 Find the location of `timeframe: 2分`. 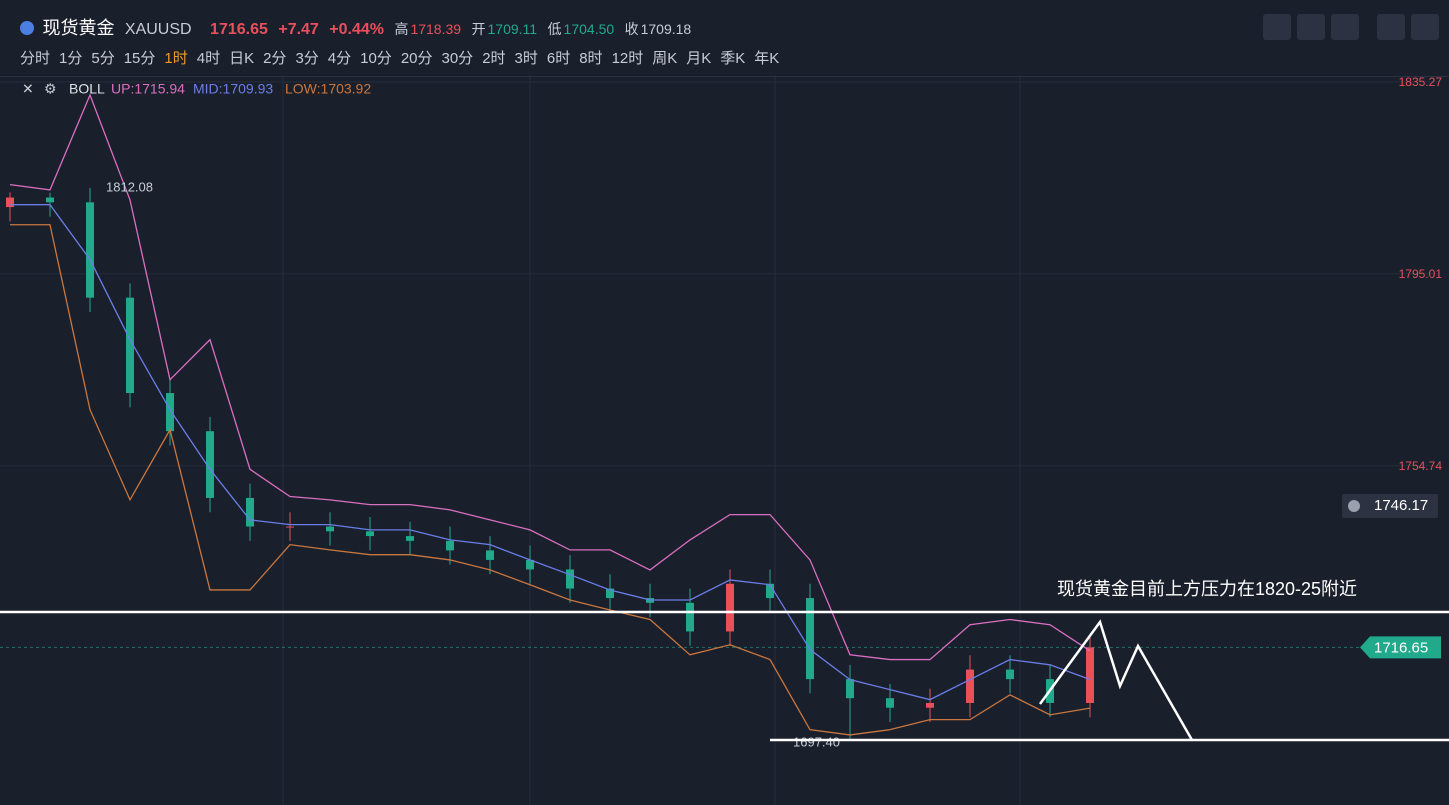

timeframe: 2分 is located at coordinates (275, 58).